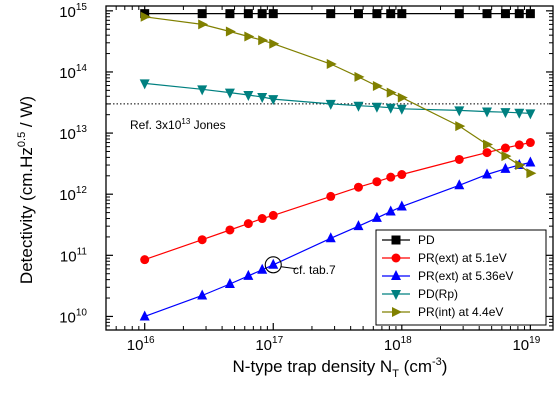  Describe the element at coordinates (289, 268) in the screenshot. I see `annotation-leader` at that location.